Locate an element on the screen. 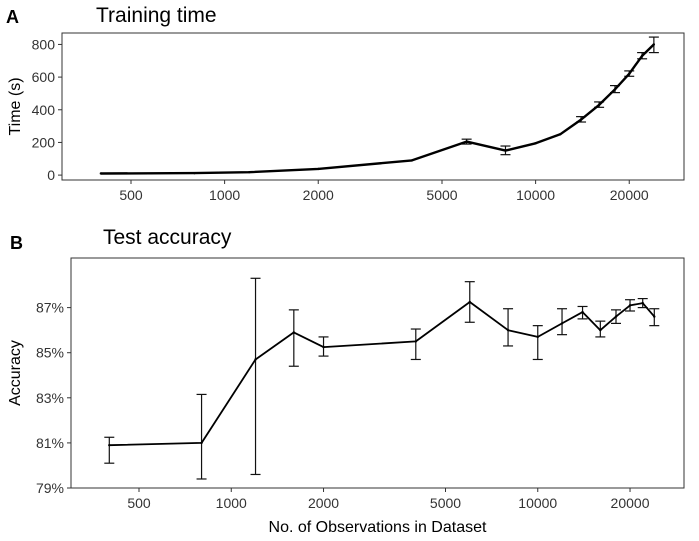 The height and width of the screenshot is (541, 699). y-tick-label: 200 is located at coordinates (44, 142).